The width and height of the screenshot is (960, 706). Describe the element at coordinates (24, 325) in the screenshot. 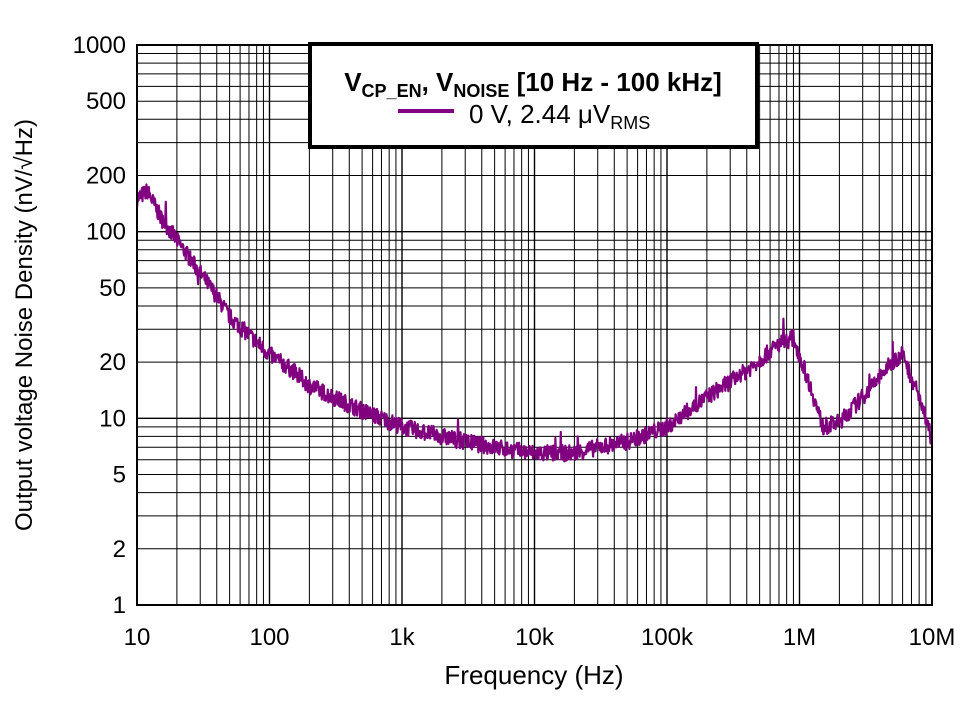

I see `y-axis-label: Output voltage Noise Density (nV/√Hz)` at that location.